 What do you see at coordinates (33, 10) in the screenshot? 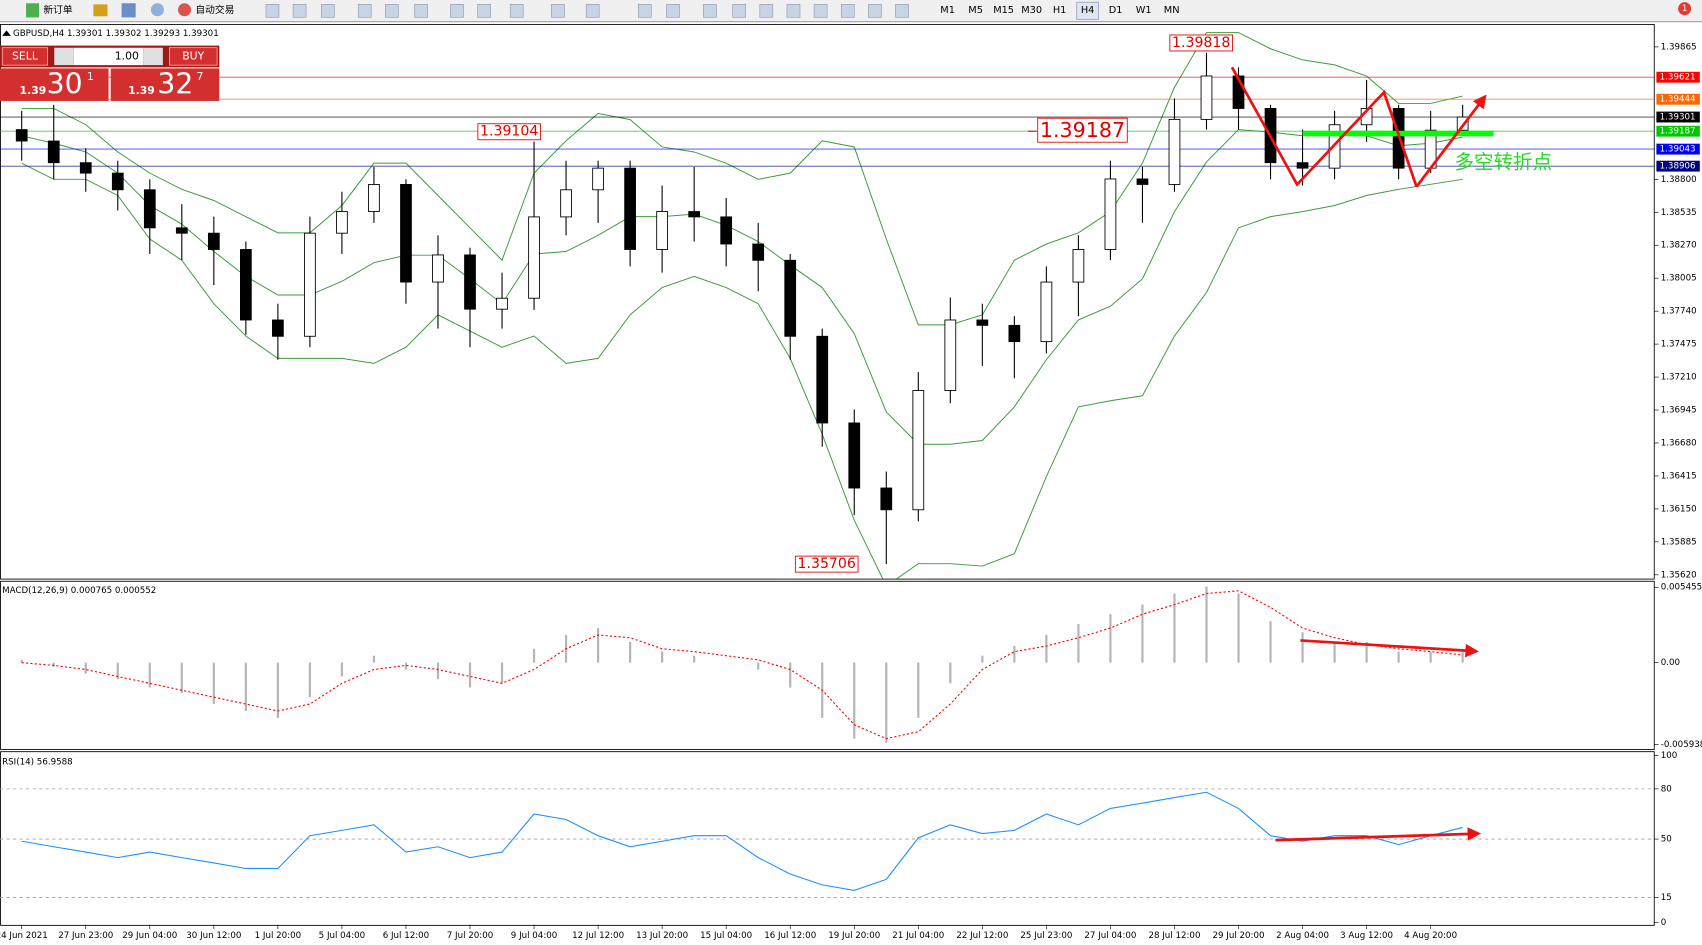
I see `new-order-icon` at bounding box center [33, 10].